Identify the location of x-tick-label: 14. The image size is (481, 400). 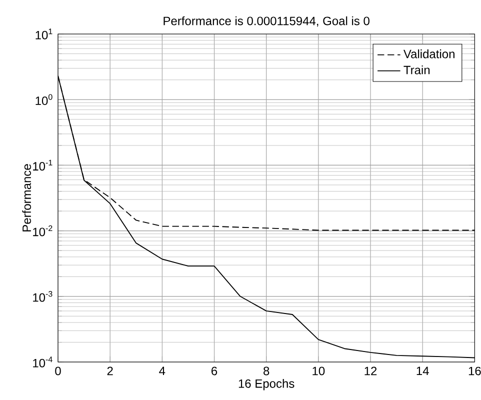
(422, 370).